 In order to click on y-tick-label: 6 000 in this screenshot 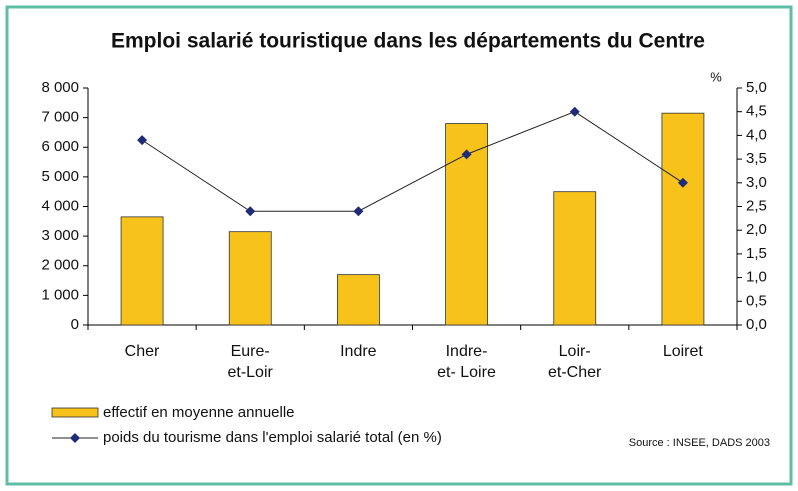, I will do `click(60, 146)`.